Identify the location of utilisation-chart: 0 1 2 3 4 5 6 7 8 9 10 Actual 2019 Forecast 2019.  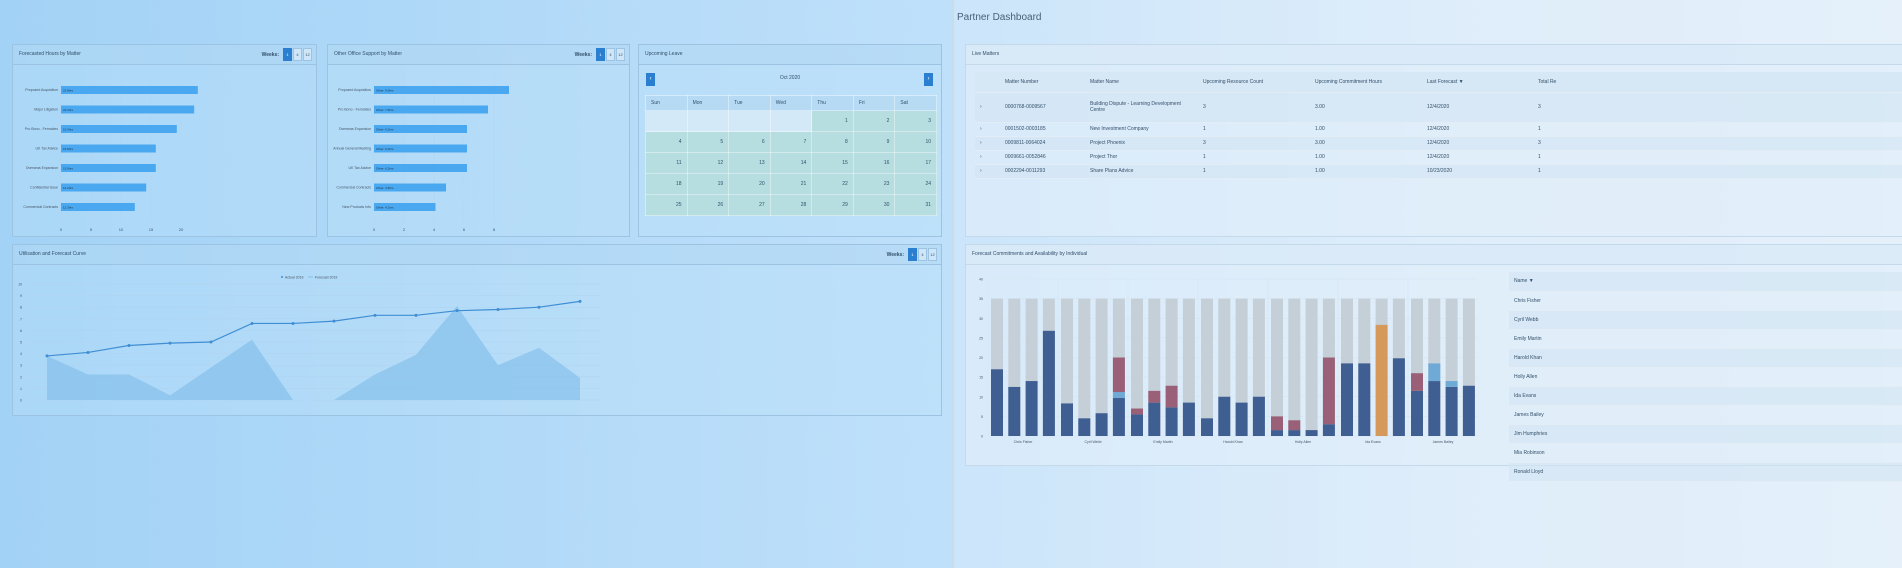
(309, 339).